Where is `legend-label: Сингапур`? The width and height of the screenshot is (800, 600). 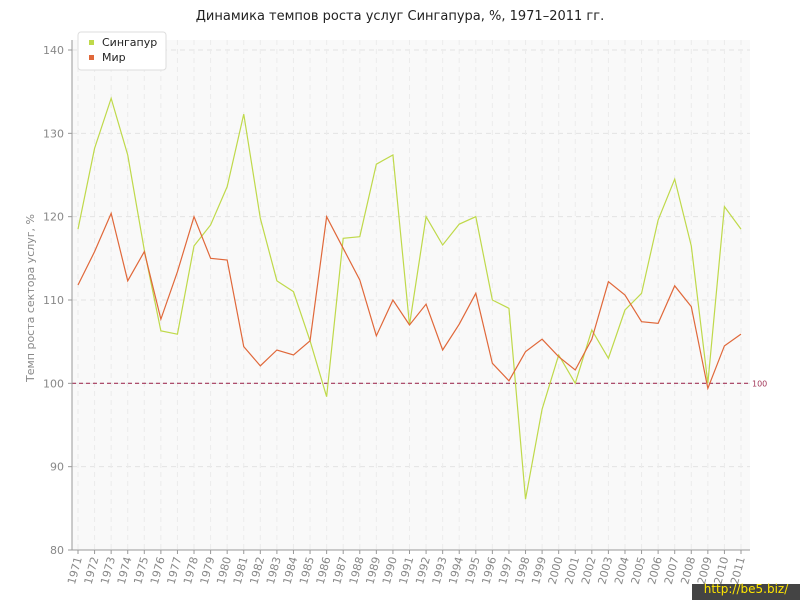
legend-label: Сингапур is located at coordinates (129, 42).